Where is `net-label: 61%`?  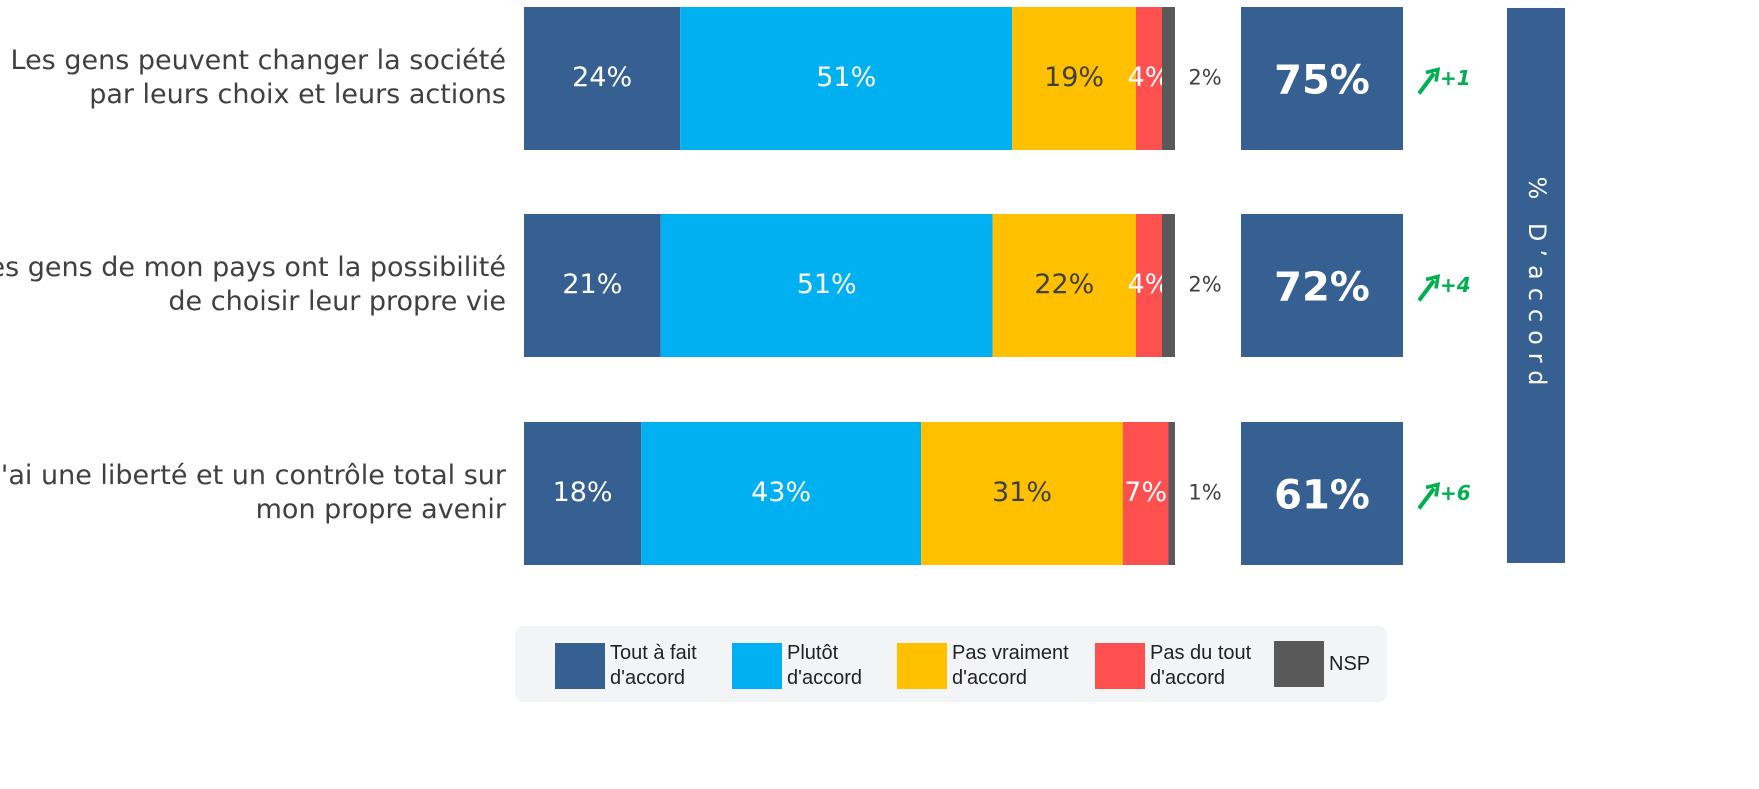
net-label: 61% is located at coordinates (1322, 496).